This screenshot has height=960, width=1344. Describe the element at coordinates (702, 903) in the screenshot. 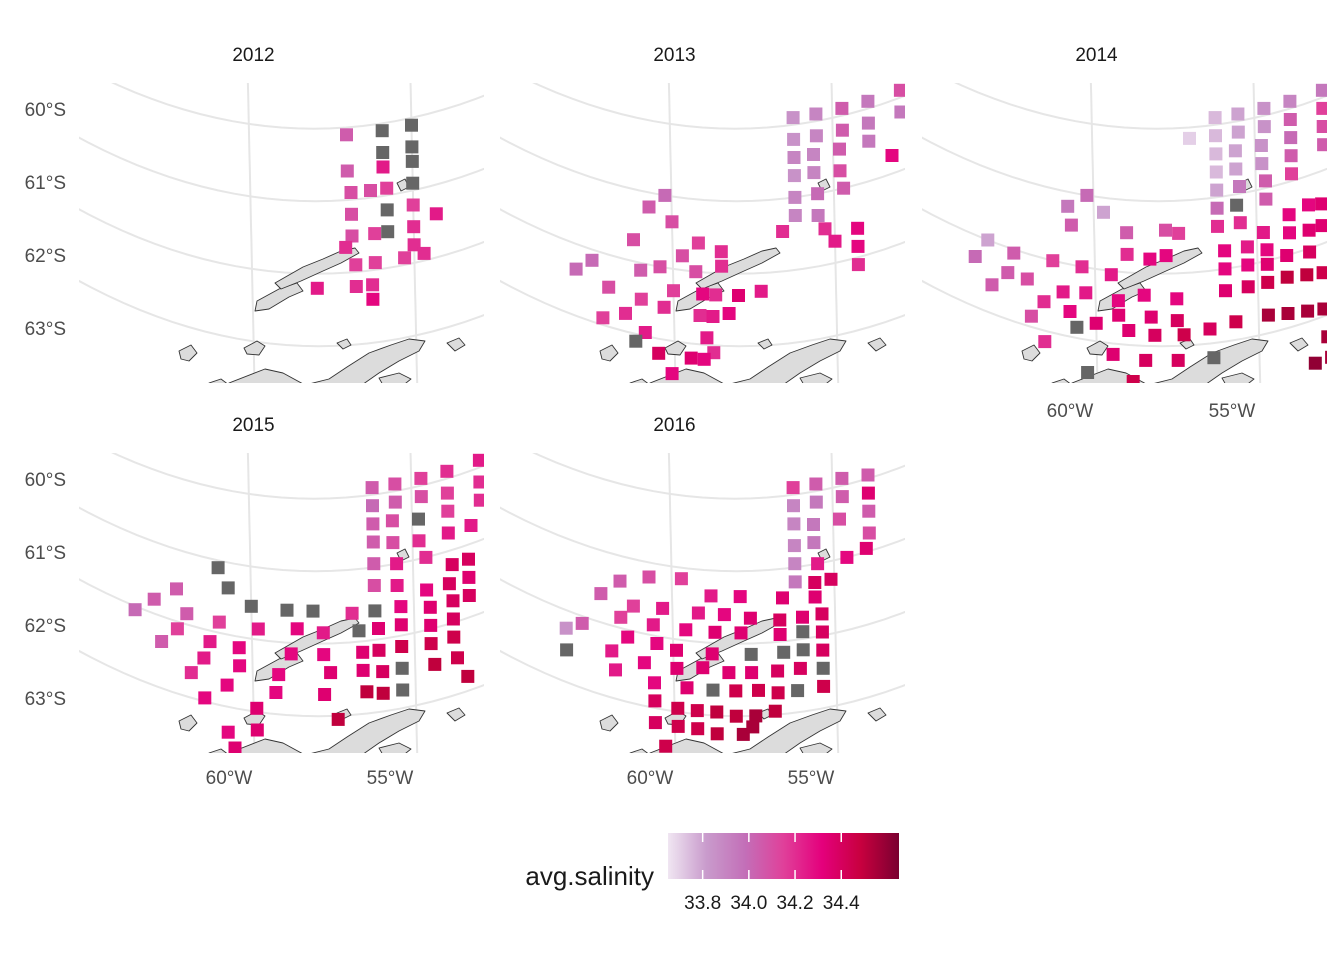

I see `legend-tick-label: 33.8` at that location.